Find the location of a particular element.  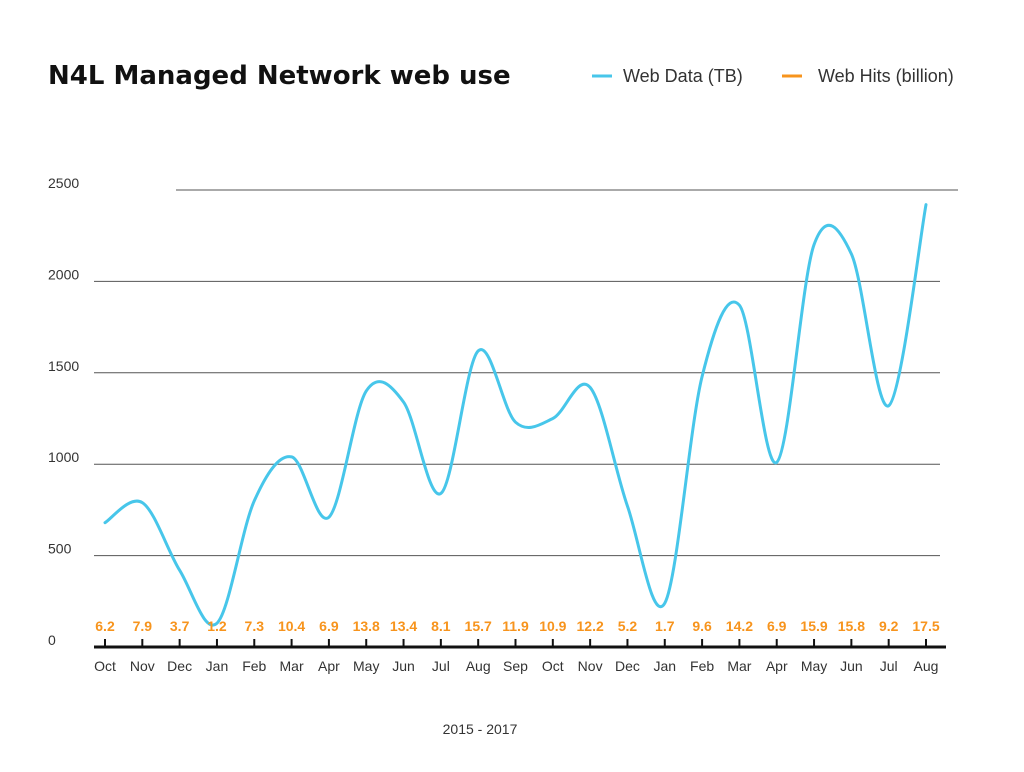

web-hits-label: 13.4 is located at coordinates (403, 626).